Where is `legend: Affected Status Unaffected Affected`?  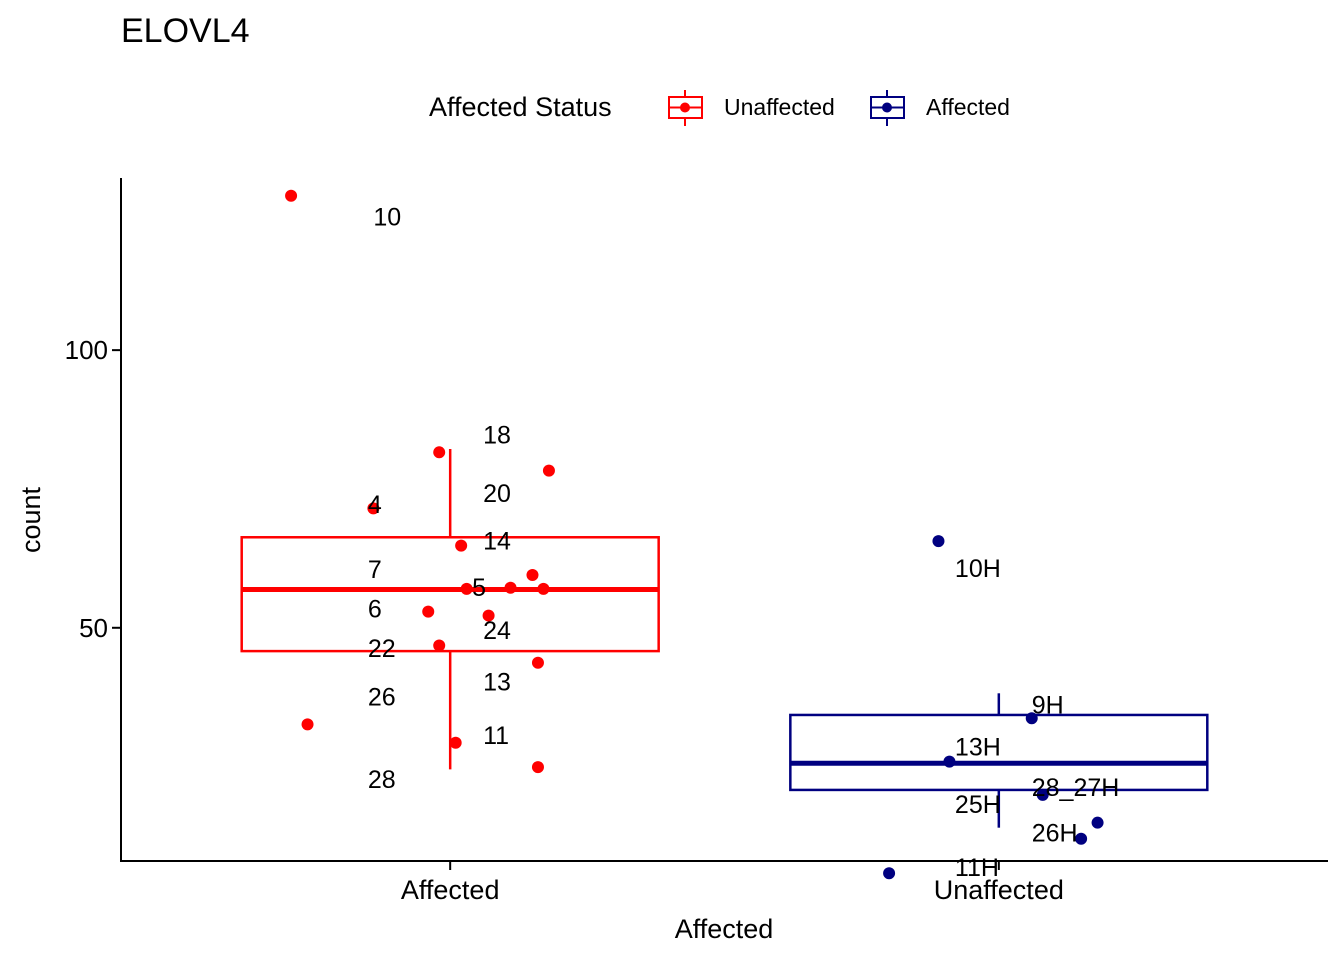
legend: Affected Status Unaffected Affected is located at coordinates (672, 108).